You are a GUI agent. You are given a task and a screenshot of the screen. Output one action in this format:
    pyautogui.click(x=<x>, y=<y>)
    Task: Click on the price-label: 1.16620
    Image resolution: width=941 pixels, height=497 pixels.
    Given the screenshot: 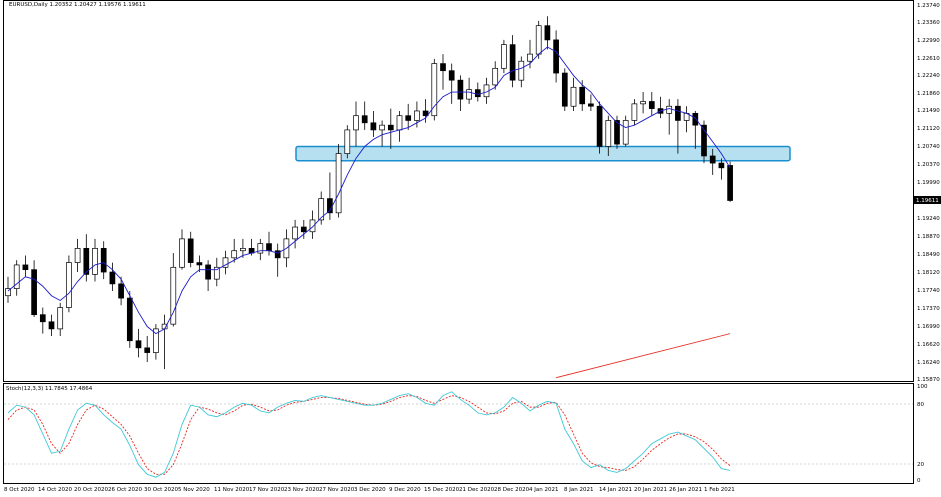 What is the action you would take?
    pyautogui.click(x=928, y=345)
    